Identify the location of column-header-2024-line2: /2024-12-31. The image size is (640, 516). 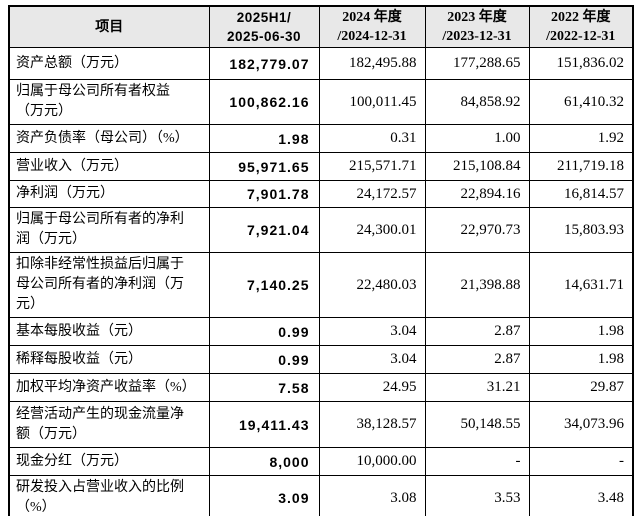
(372, 36).